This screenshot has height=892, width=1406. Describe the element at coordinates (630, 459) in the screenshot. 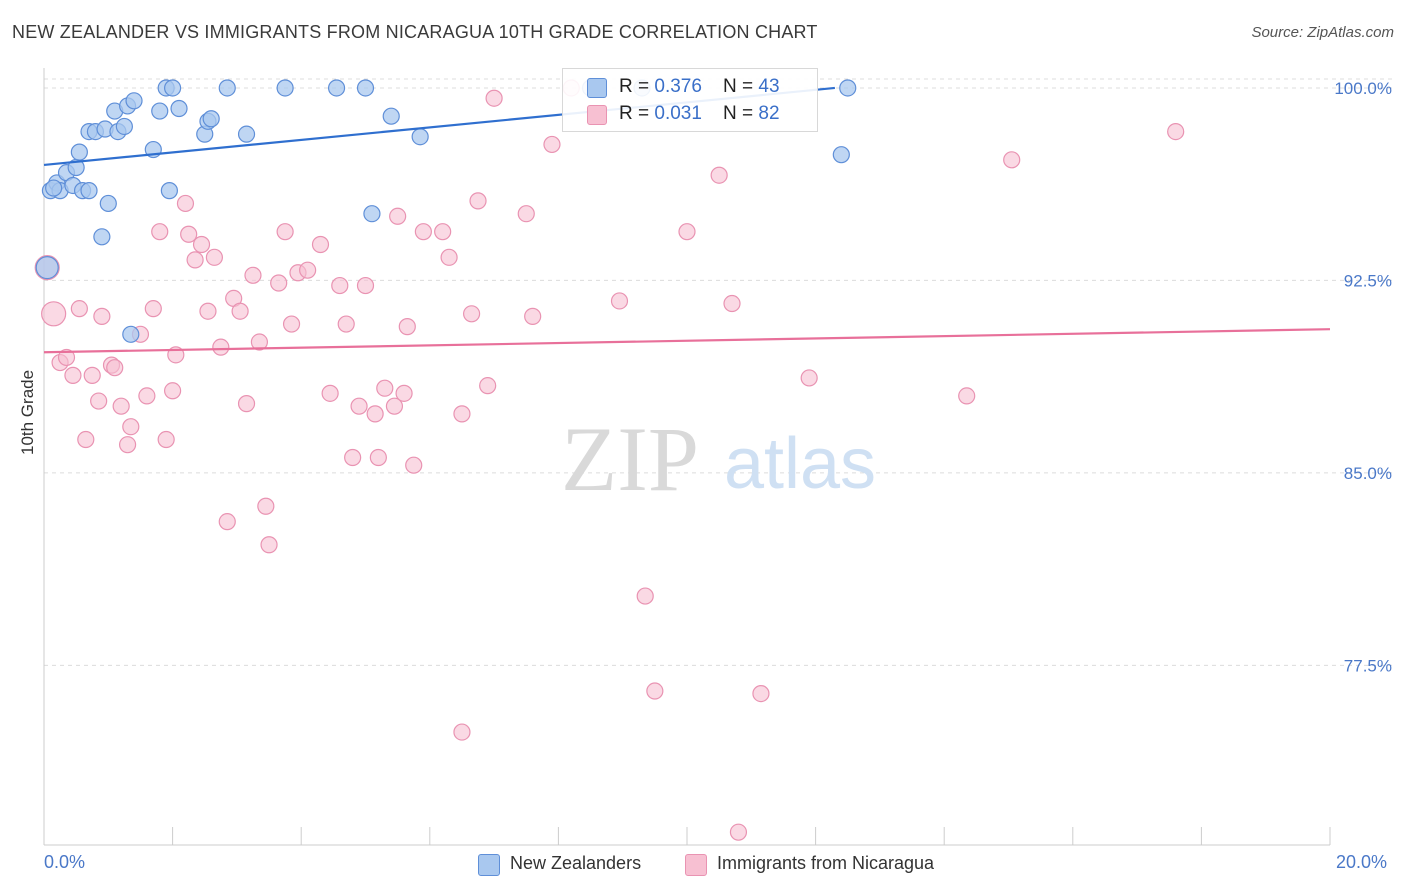

I see `watermark-zip: ZIP` at that location.